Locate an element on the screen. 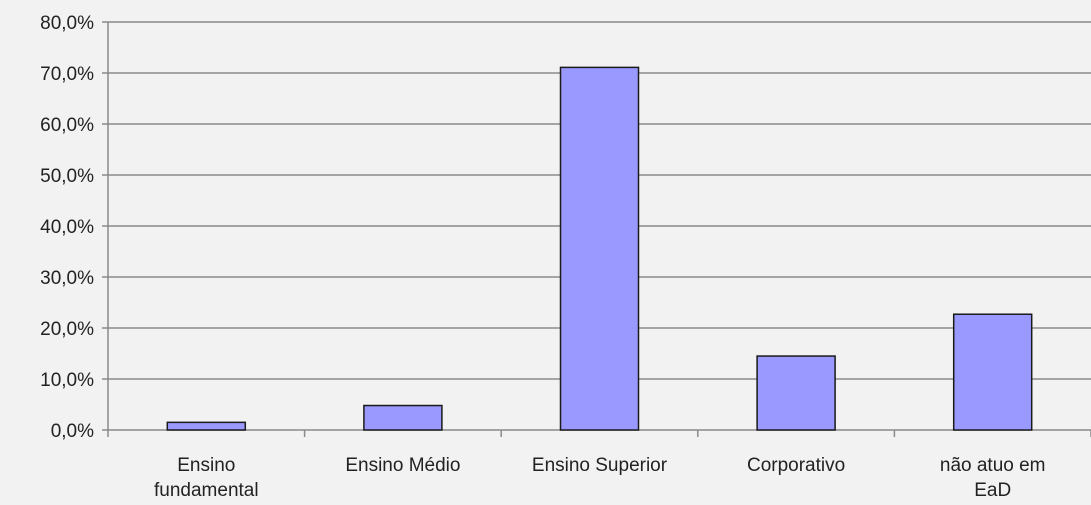  y-tick-label: 40,0% is located at coordinates (67, 227).